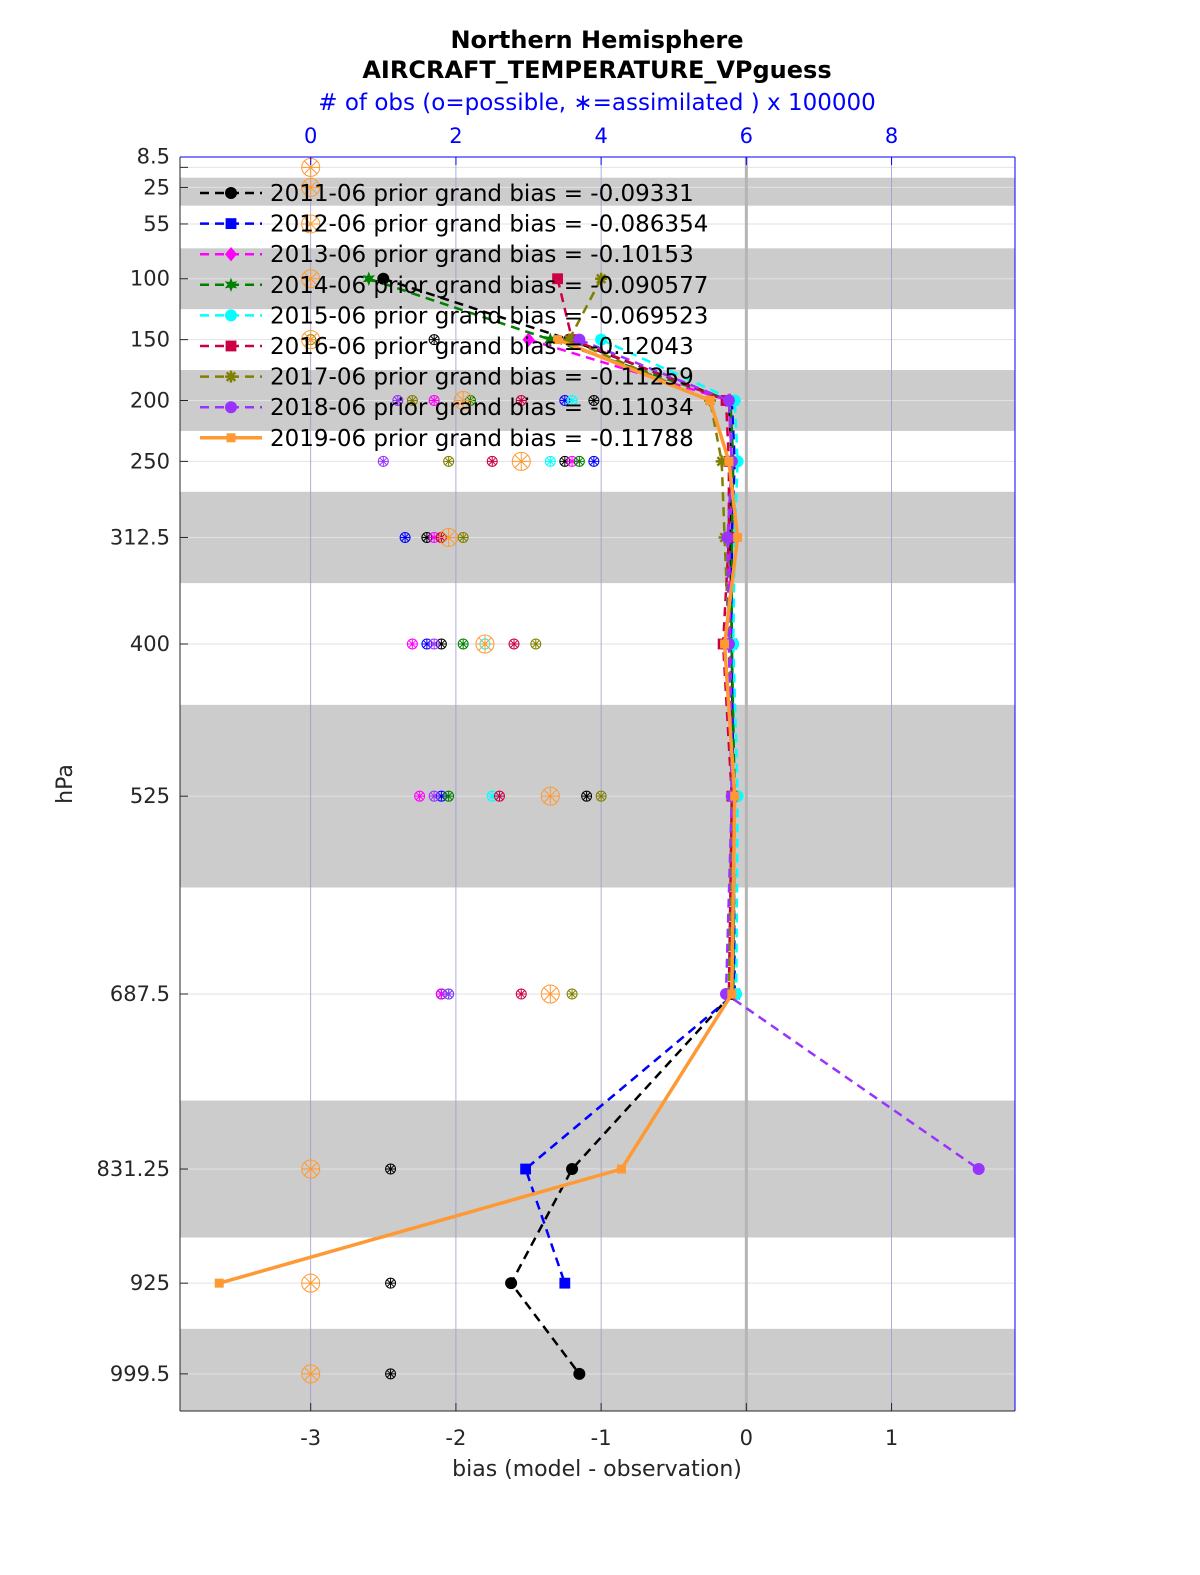 The height and width of the screenshot is (1575, 1200). I want to click on y-tick-label: 200, so click(150, 400).